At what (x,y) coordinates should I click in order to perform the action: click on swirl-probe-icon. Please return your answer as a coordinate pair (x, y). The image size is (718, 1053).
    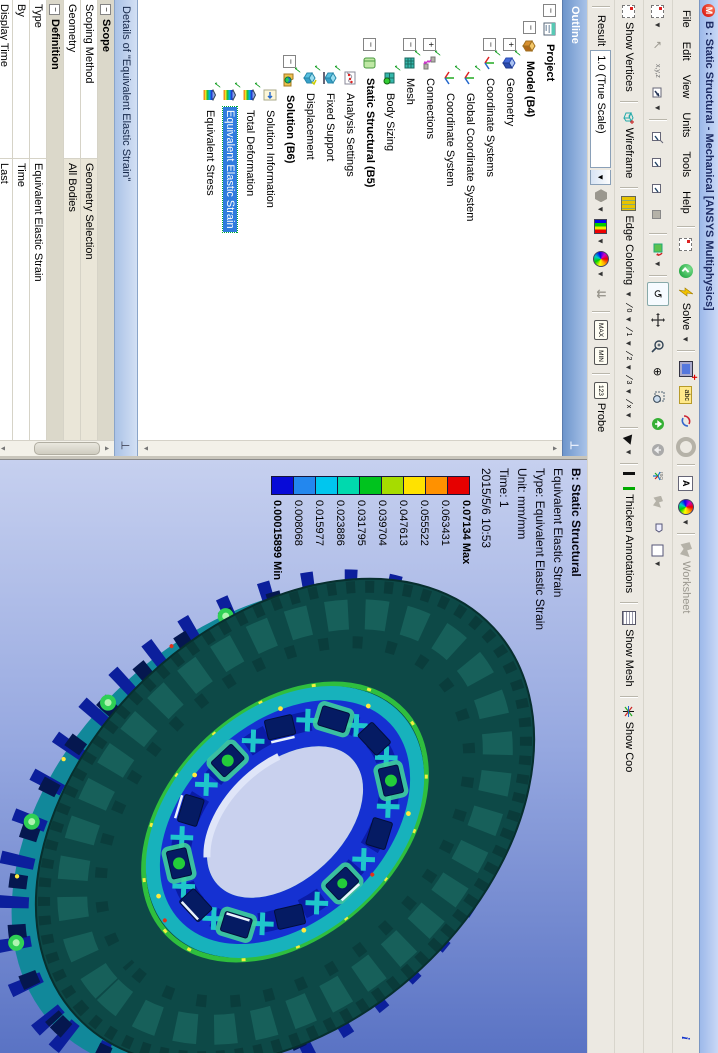
    Looking at the image, I should click on (686, 421).